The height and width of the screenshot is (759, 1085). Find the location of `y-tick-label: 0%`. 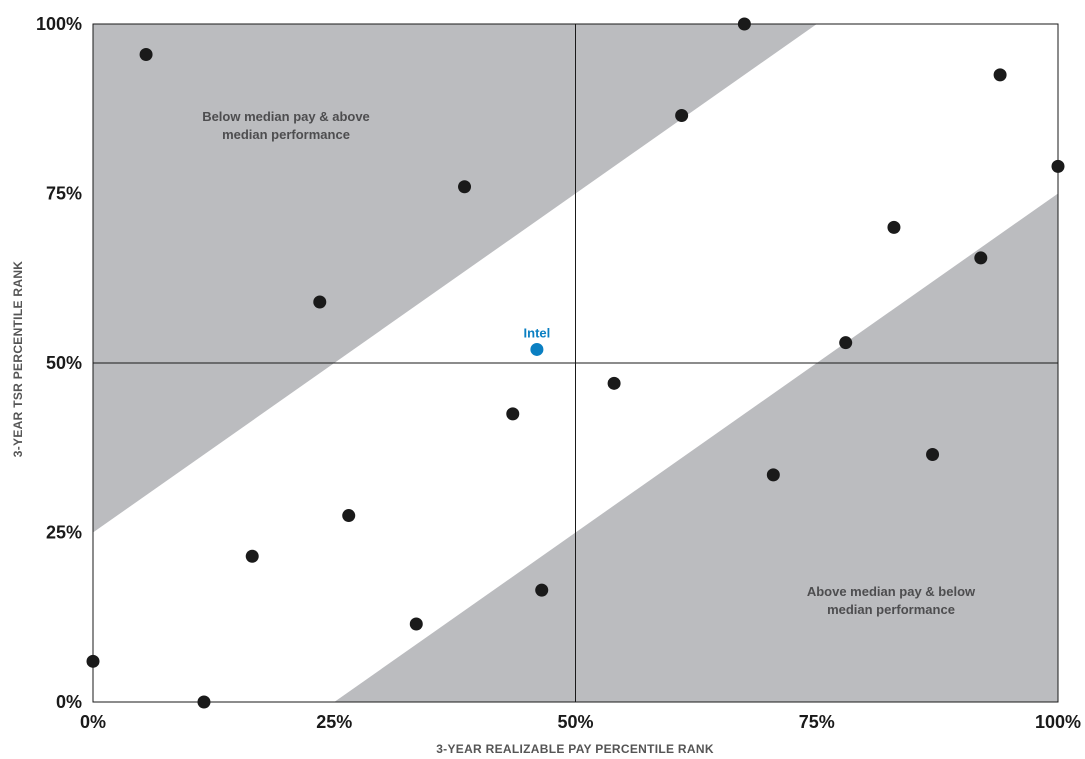

y-tick-label: 0% is located at coordinates (69, 702).